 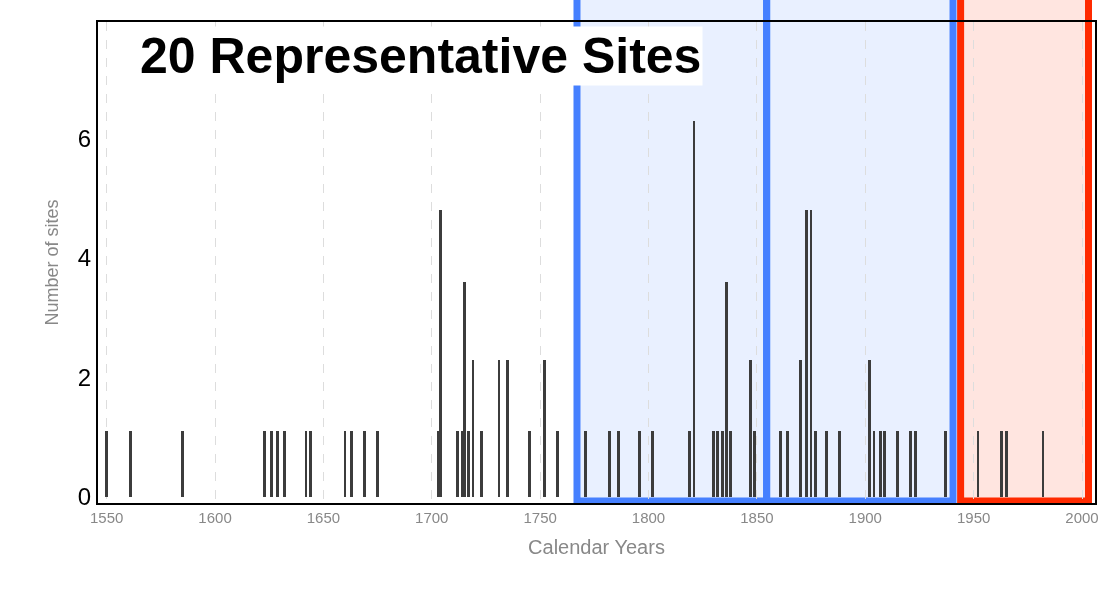 What do you see at coordinates (432, 517) in the screenshot?
I see `x-tick-label: 1700` at bounding box center [432, 517].